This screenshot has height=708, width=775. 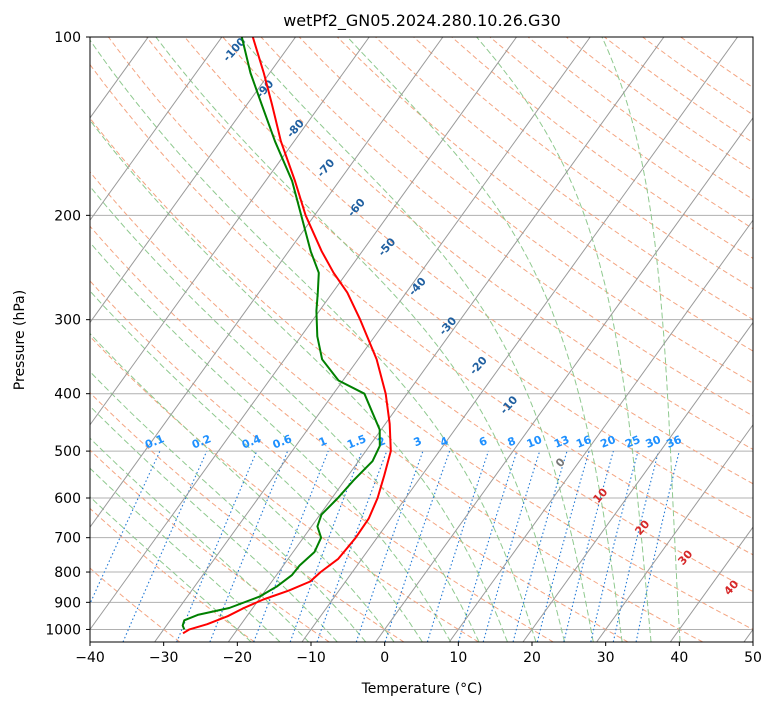 What do you see at coordinates (673, 442) in the screenshot?
I see `mixing-ratio-label: 36` at bounding box center [673, 442].